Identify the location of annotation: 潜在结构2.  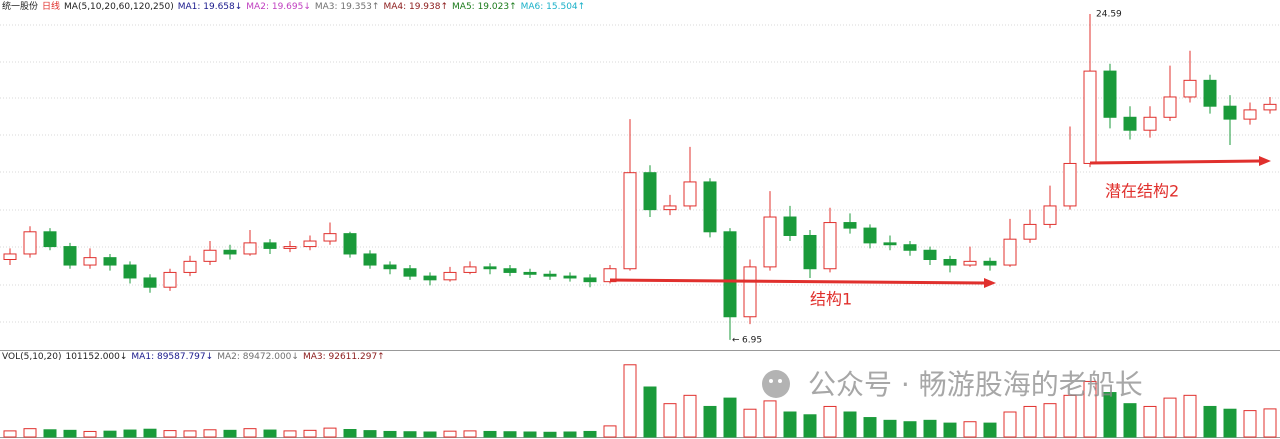
(1142, 191).